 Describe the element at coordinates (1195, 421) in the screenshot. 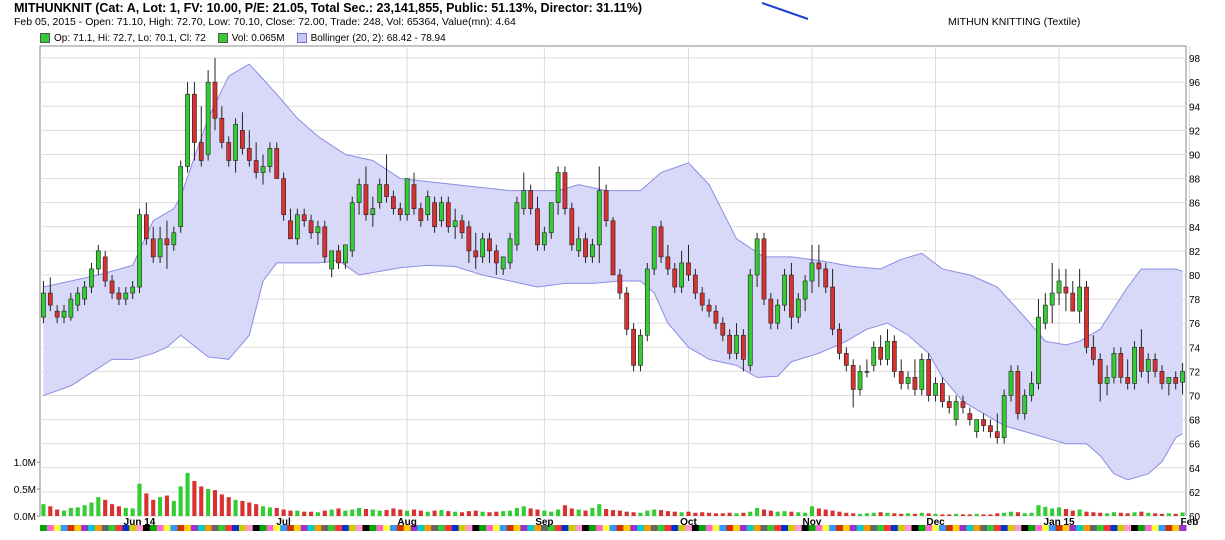

I see `price-tick-label: 68` at that location.